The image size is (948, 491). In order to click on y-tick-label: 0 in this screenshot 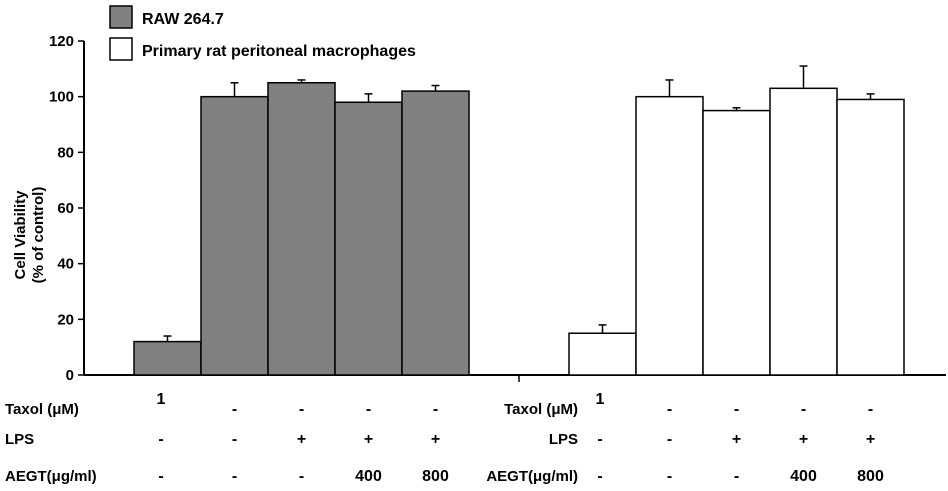, I will do `click(70, 375)`.